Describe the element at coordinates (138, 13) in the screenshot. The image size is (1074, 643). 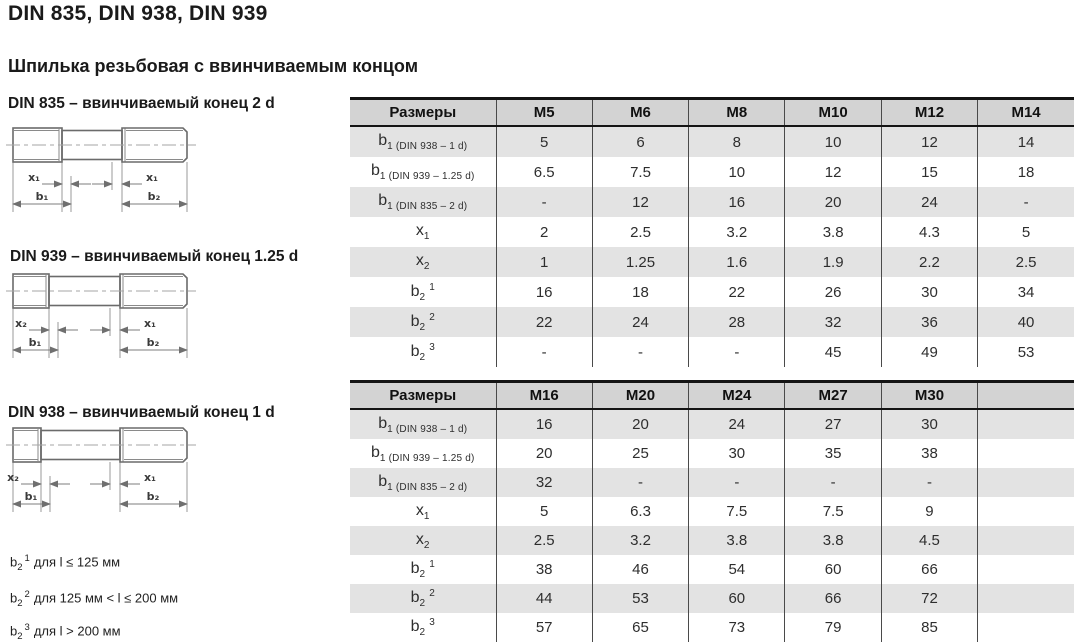
I see `page-title: DIN 835, DIN 938, DIN 939` at that location.